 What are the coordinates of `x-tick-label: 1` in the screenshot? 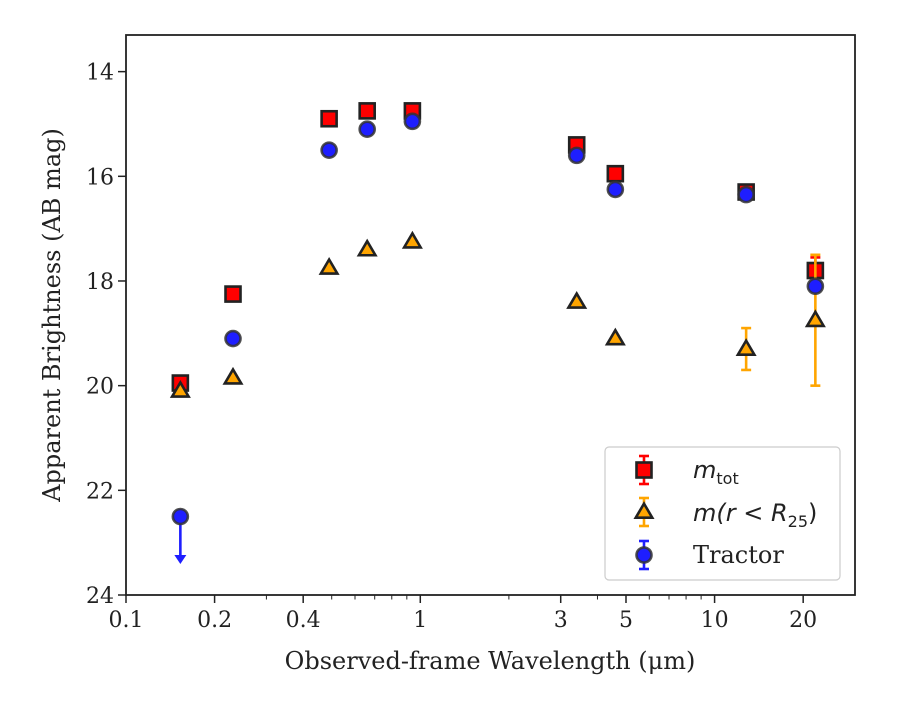 It's located at (420, 620).